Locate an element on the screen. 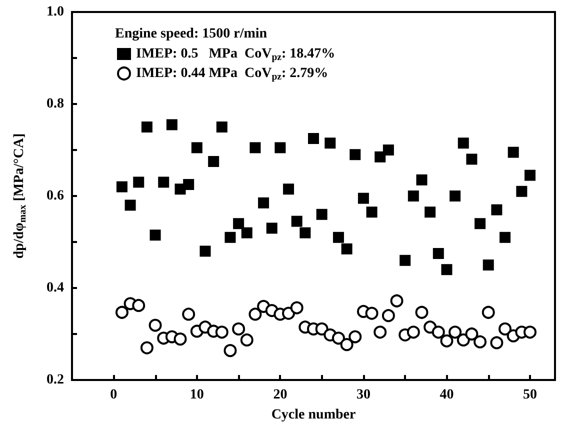 This screenshot has height=427, width=574. legend-title: Engine speed: 1500 r/min is located at coordinates (191, 34).